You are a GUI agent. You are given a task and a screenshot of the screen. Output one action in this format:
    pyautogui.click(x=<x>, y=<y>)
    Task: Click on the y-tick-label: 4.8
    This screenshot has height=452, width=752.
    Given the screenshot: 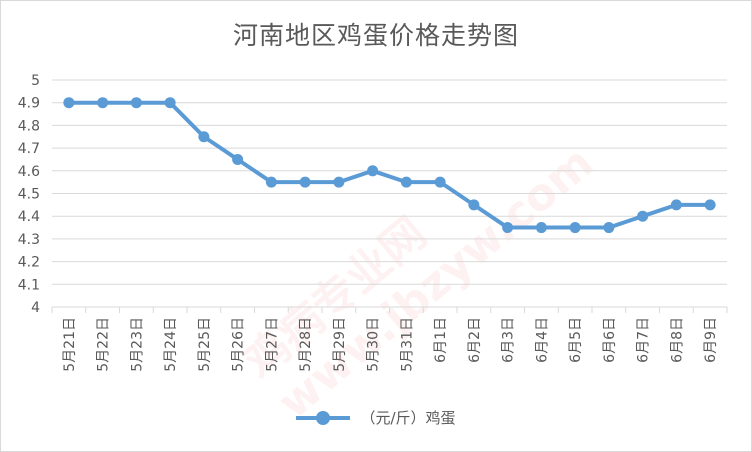 What is the action you would take?
    pyautogui.click(x=29, y=126)
    